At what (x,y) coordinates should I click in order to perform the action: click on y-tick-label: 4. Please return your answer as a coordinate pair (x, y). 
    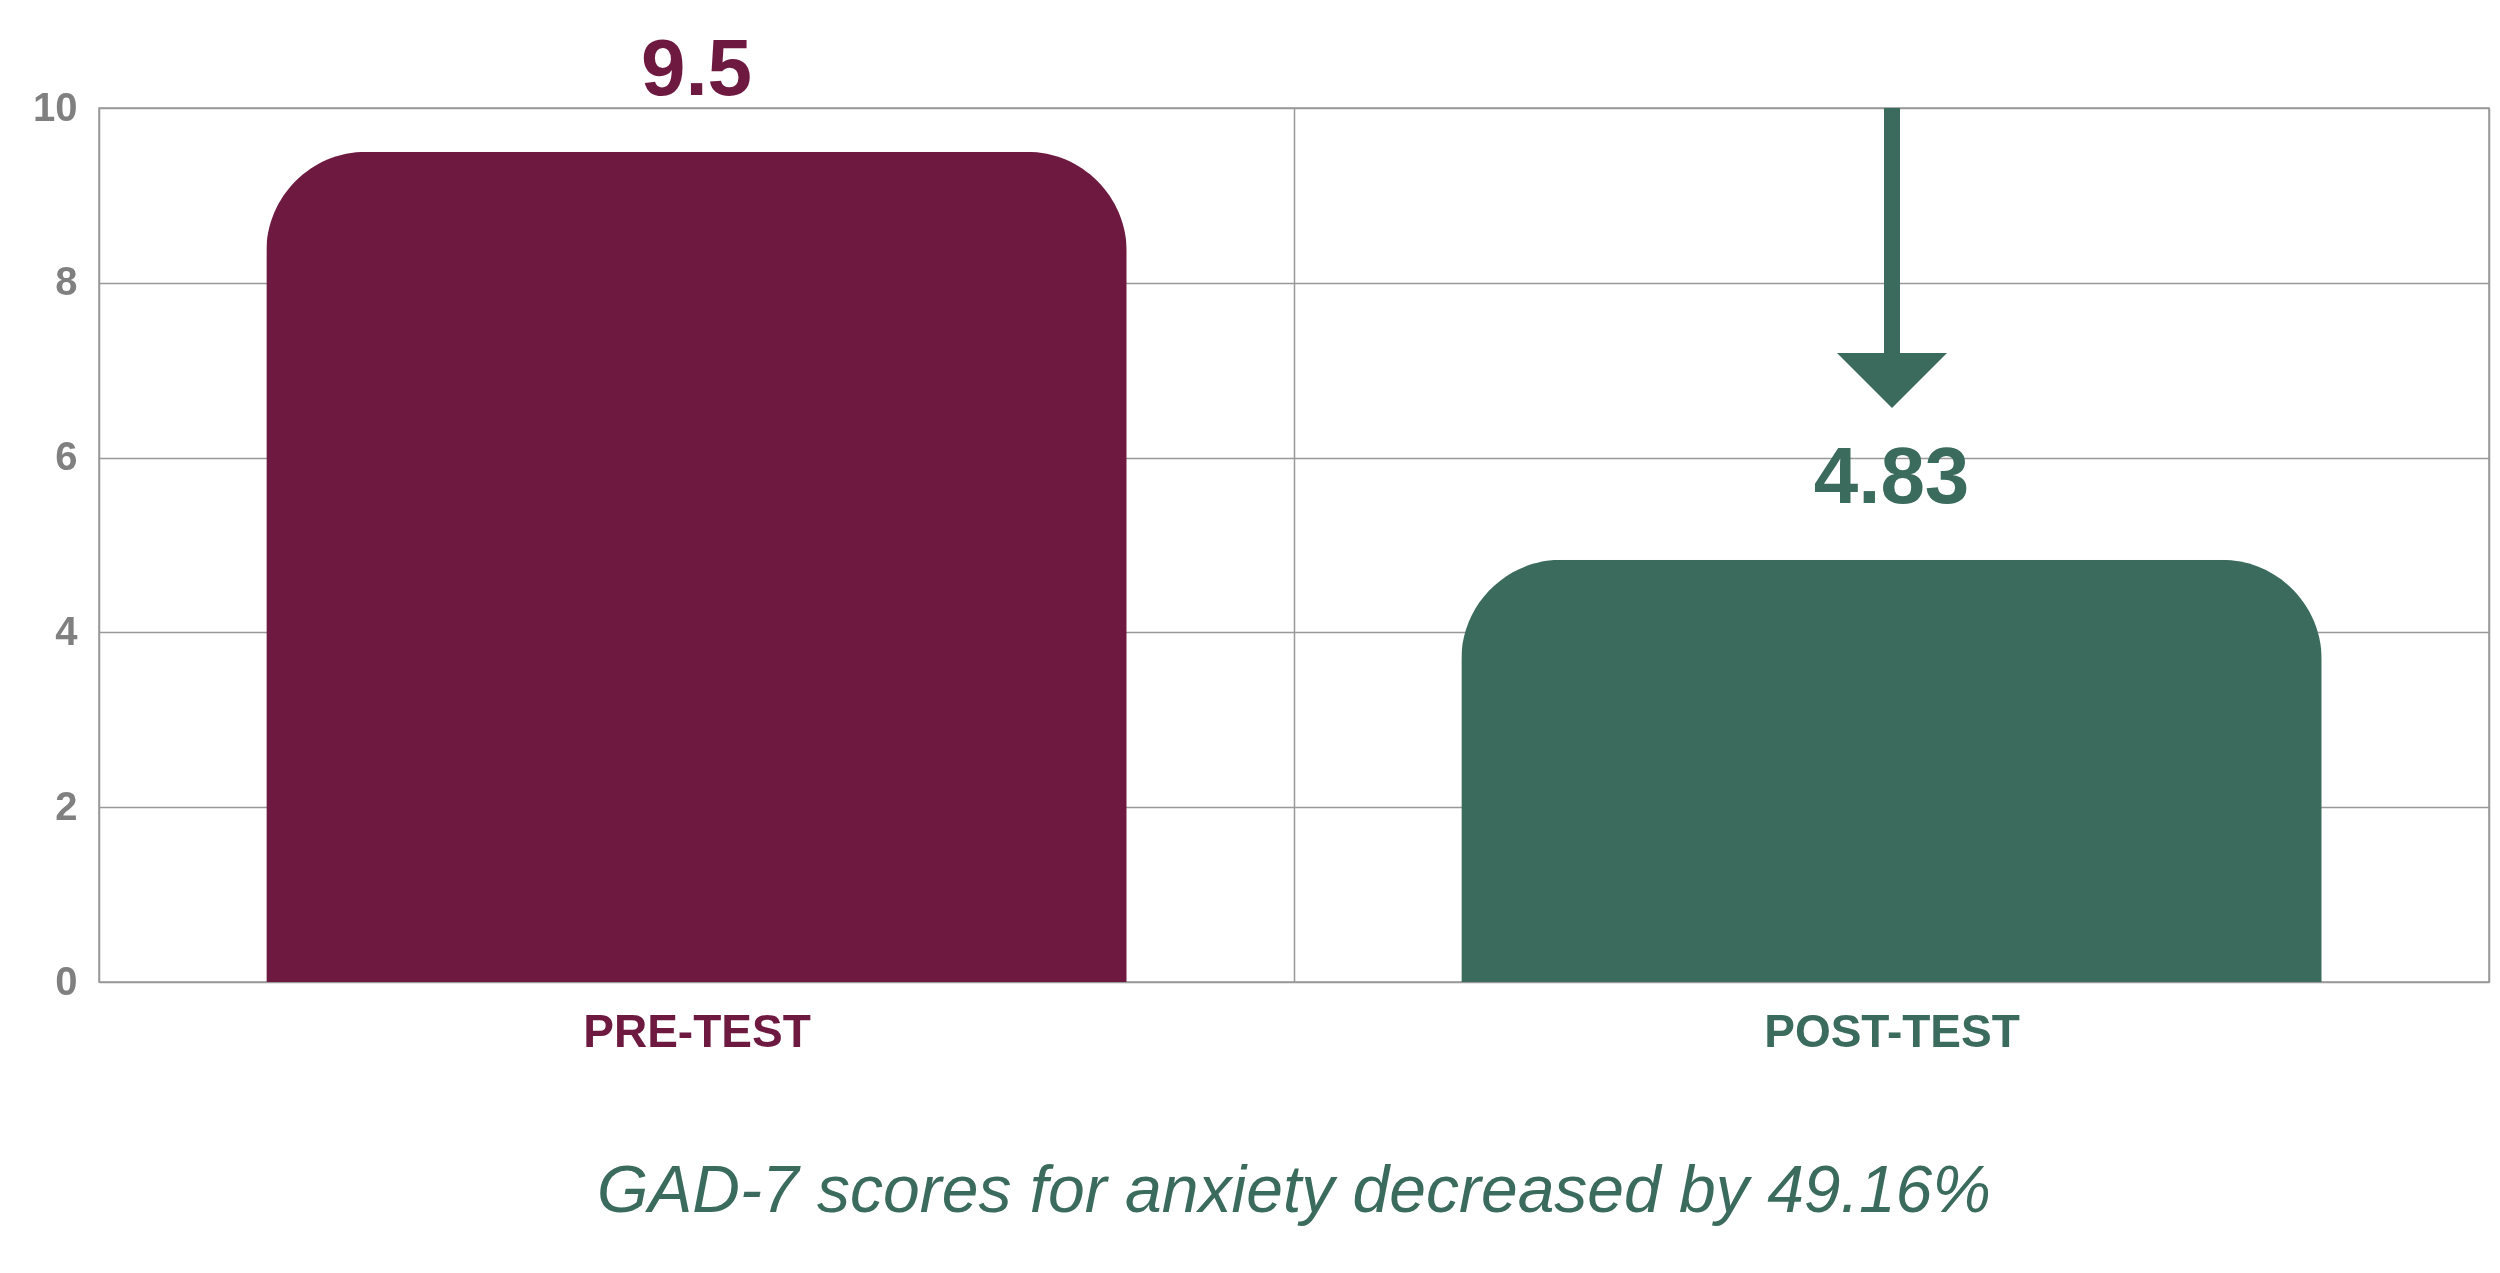
    Looking at the image, I should click on (67, 630).